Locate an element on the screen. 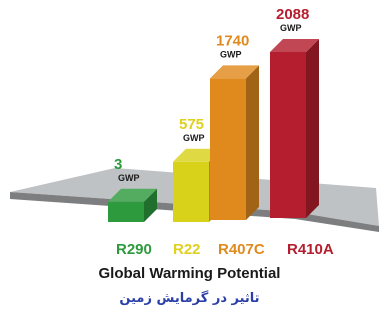 Image resolution: width=379 pixels, height=320 pixels. bar-side-r290 is located at coordinates (150, 205).